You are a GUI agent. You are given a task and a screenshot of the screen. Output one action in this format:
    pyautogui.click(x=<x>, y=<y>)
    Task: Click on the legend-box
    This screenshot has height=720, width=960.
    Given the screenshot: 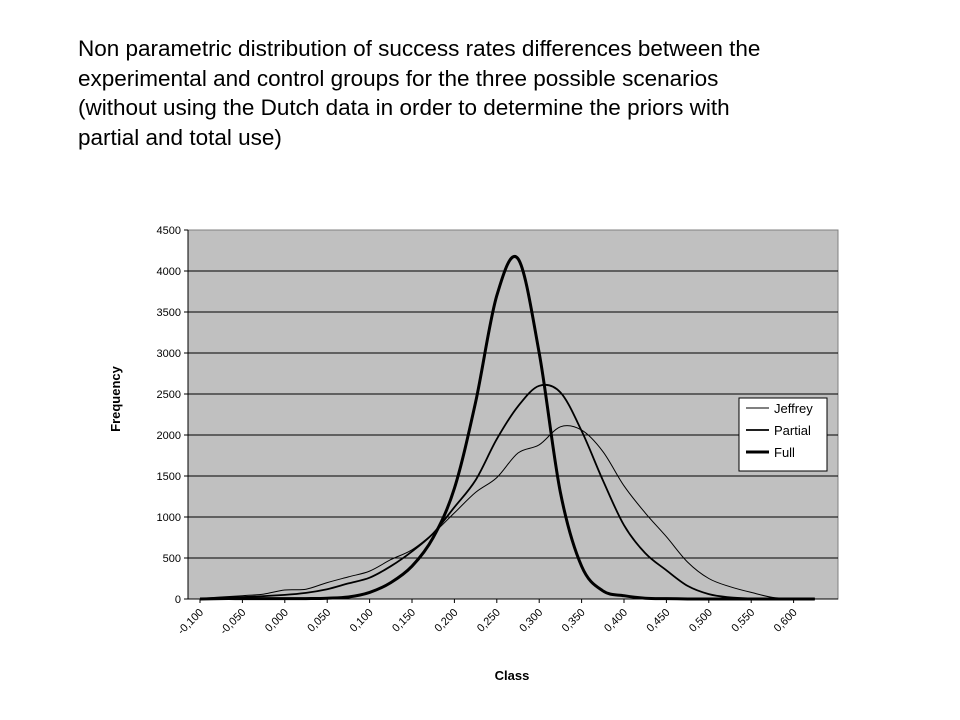 What is the action you would take?
    pyautogui.click(x=783, y=434)
    